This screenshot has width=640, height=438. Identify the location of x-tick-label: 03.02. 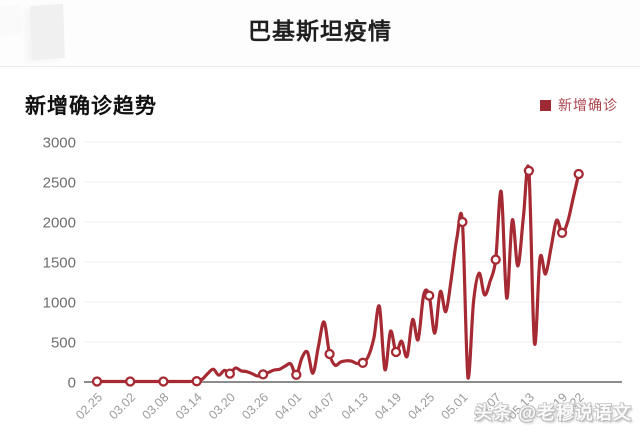
(122, 406).